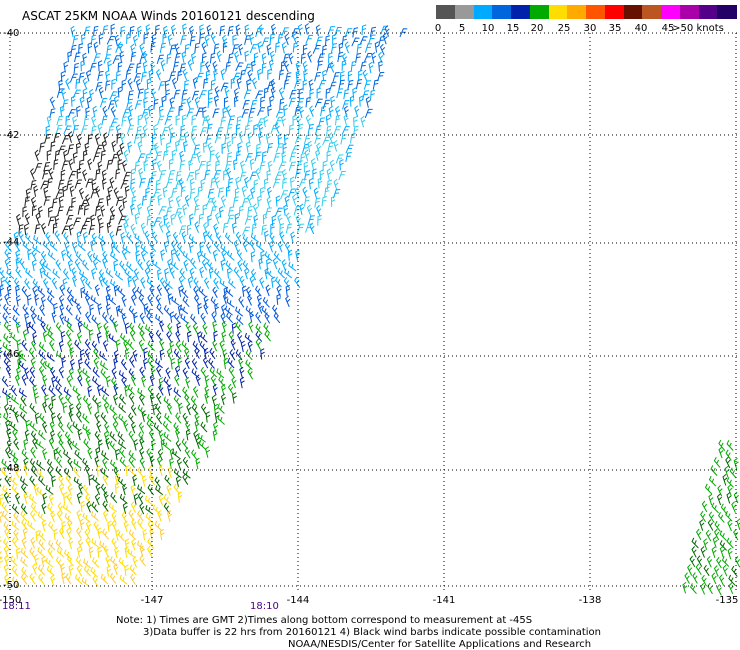 This screenshot has height=650, width=740. What do you see at coordinates (537, 28) in the screenshot?
I see `legend-label: 20` at bounding box center [537, 28].